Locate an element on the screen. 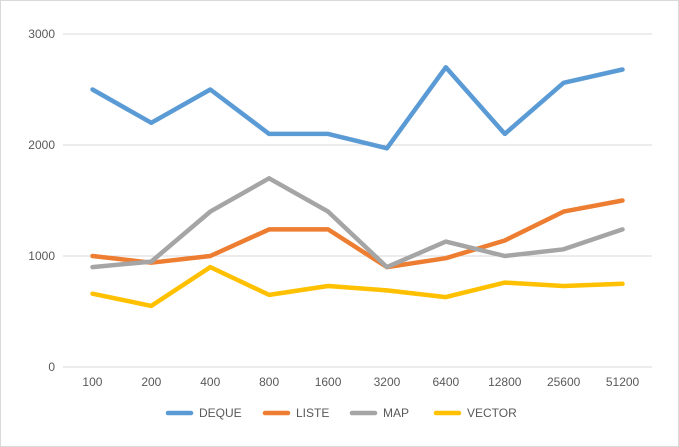 This screenshot has height=447, width=679. series-line-vector is located at coordinates (357, 286).